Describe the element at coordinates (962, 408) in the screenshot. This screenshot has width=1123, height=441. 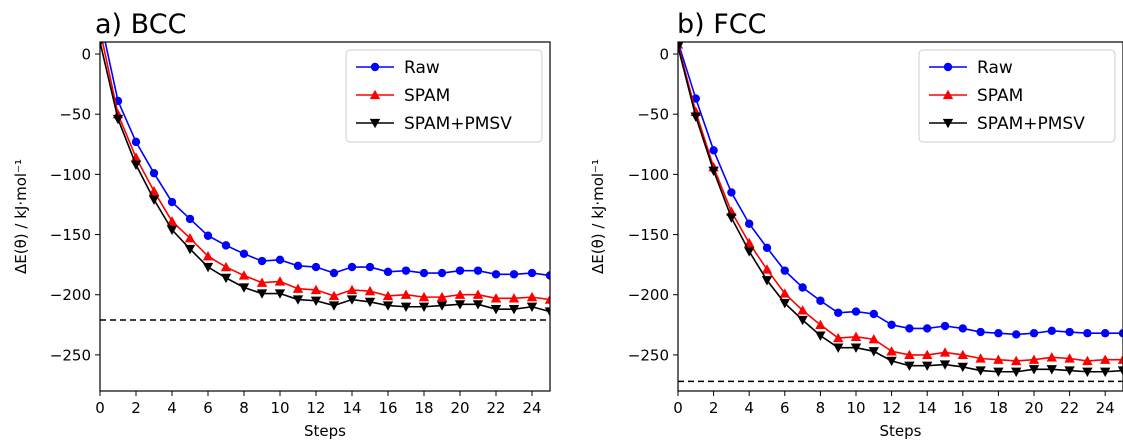
I see `x-tick-label: 16` at that location.